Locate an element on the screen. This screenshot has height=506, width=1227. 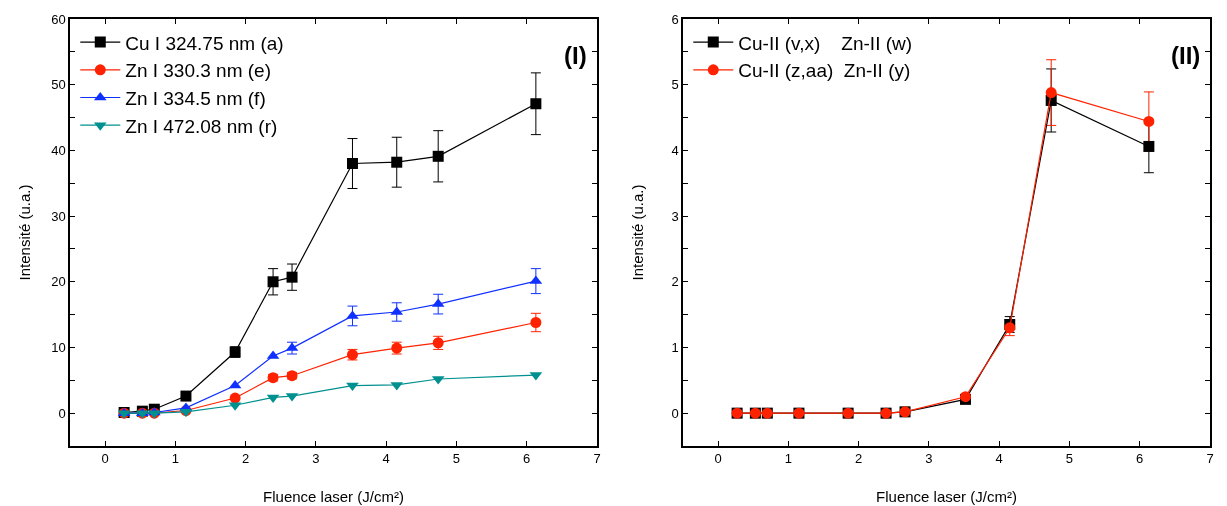
legend-label: Zn I 330.3 nm (e) is located at coordinates (198, 71).